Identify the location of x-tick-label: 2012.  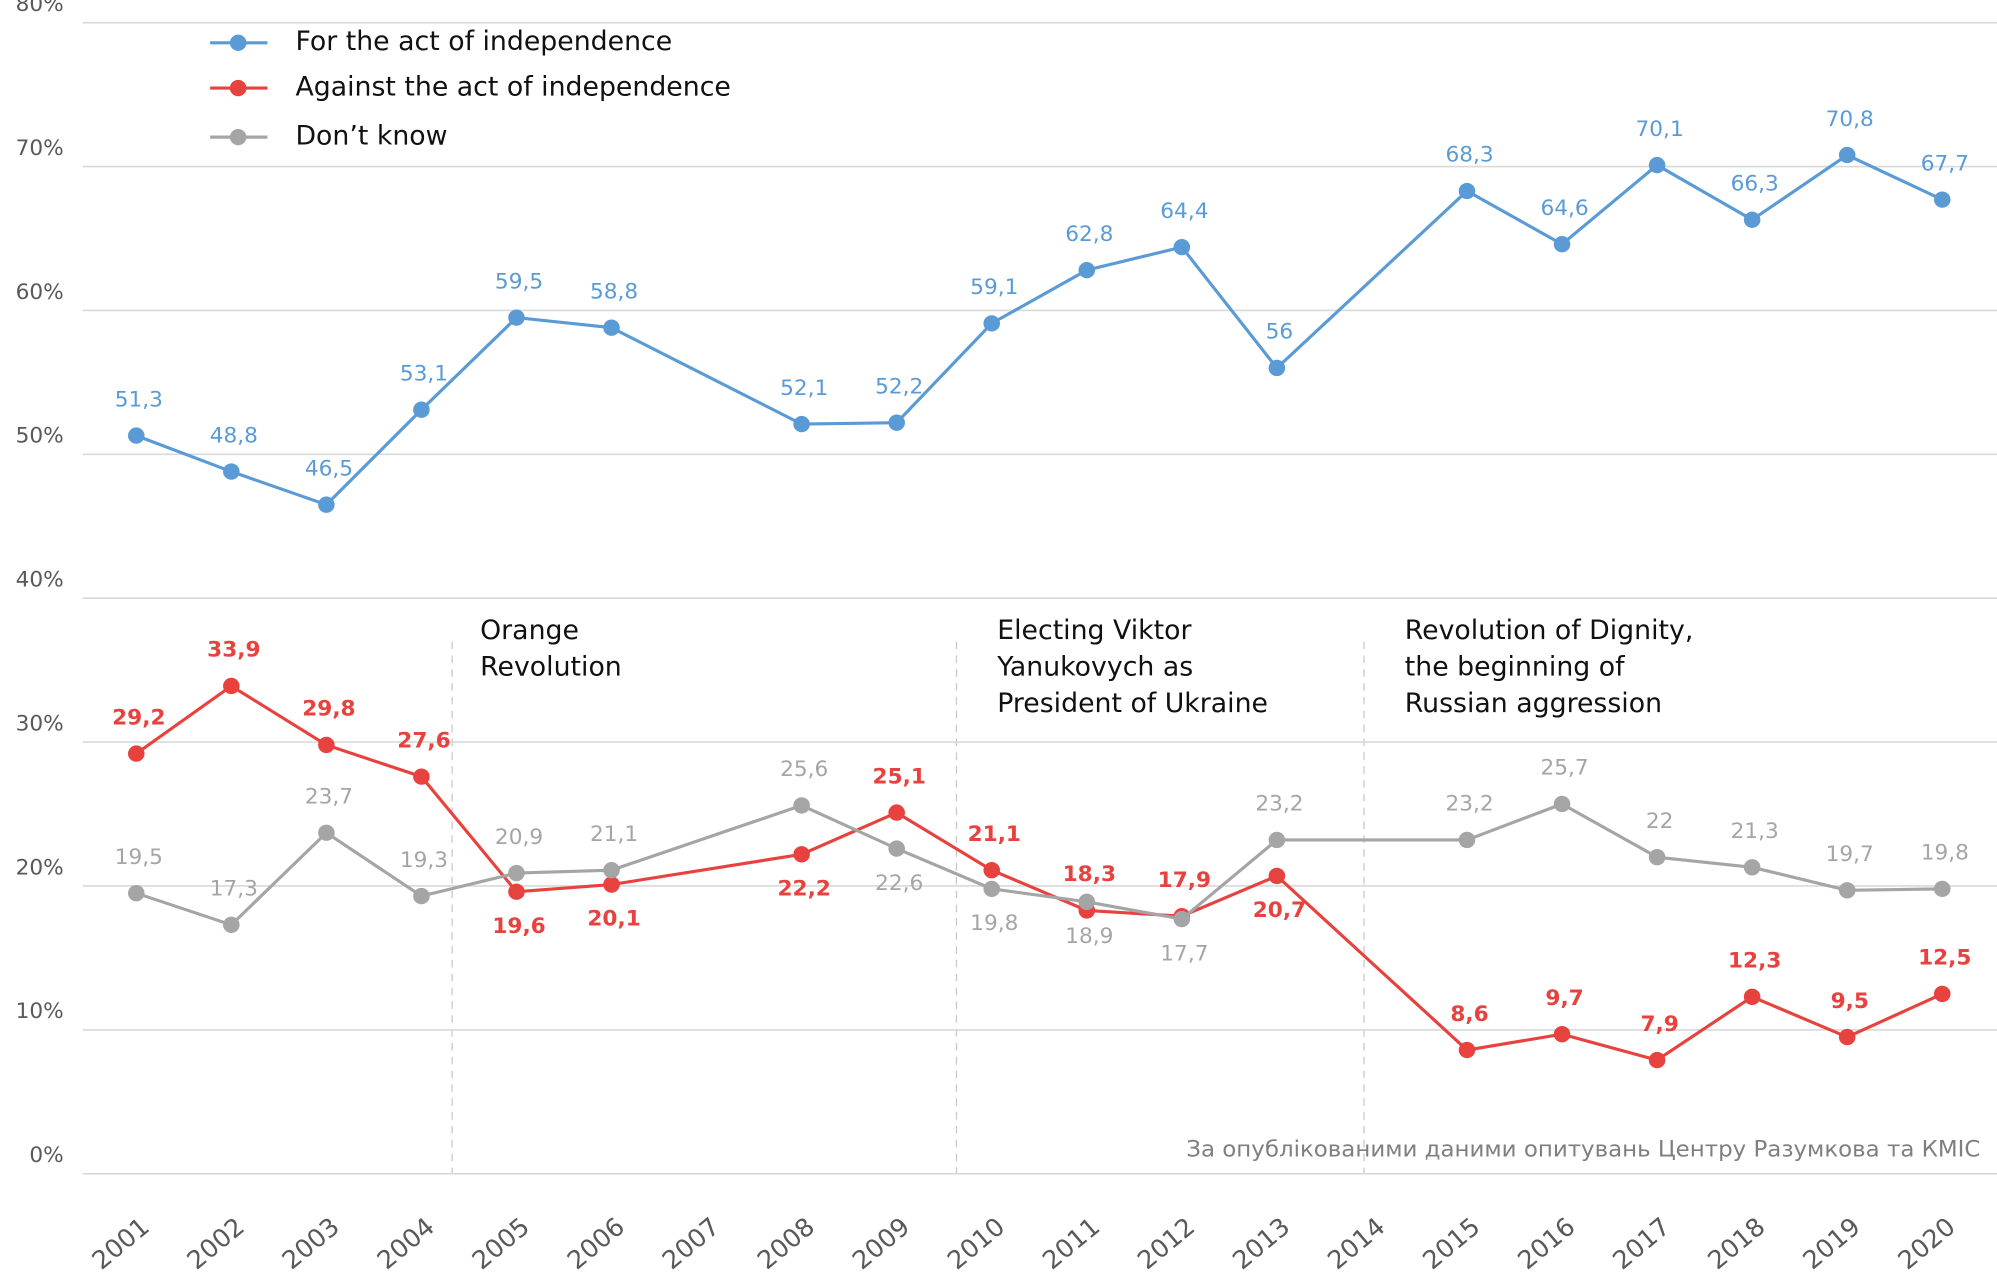
(1166, 1243).